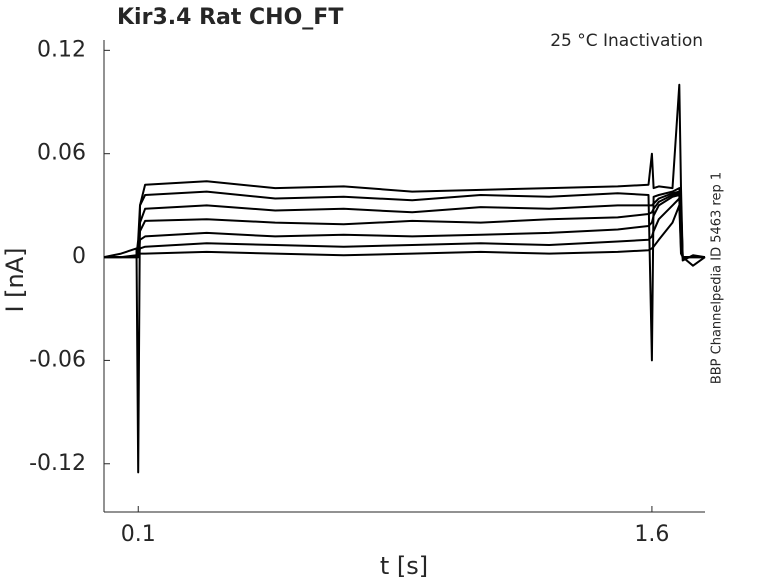 Image resolution: width=778 pixels, height=583 pixels. What do you see at coordinates (15, 279) in the screenshot?
I see `y-axis-label: I [nA]` at bounding box center [15, 279].